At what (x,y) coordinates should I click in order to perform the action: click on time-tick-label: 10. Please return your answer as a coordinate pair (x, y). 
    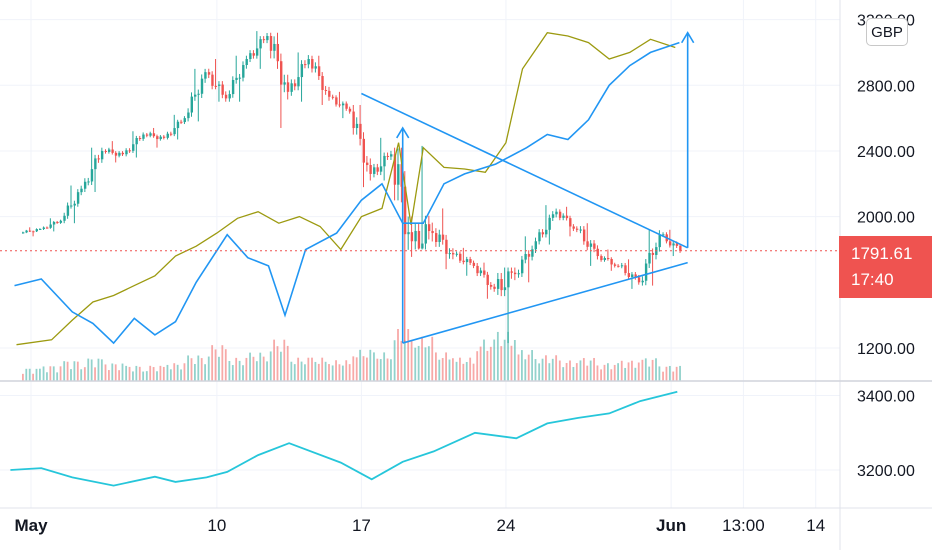
    Looking at the image, I should click on (216, 525).